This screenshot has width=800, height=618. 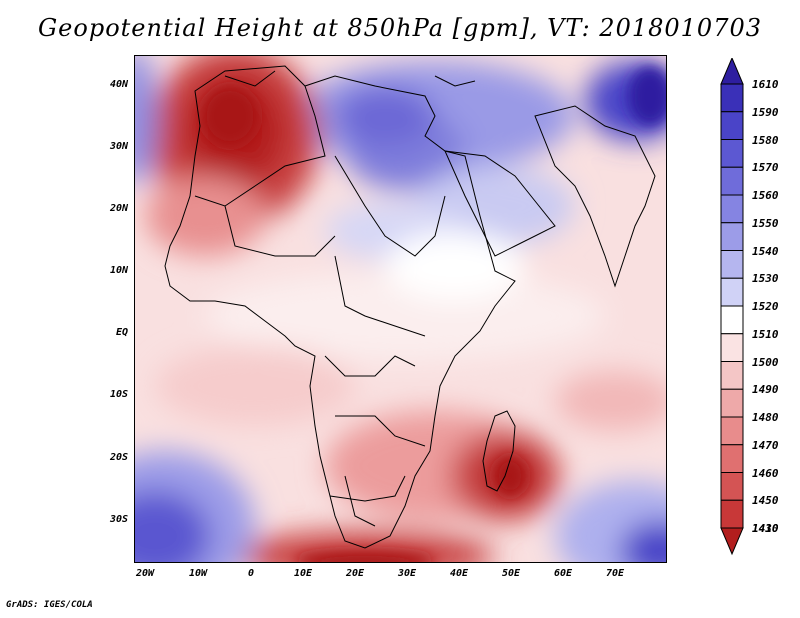 I want to click on lat-label: 20S, so click(x=118, y=457).